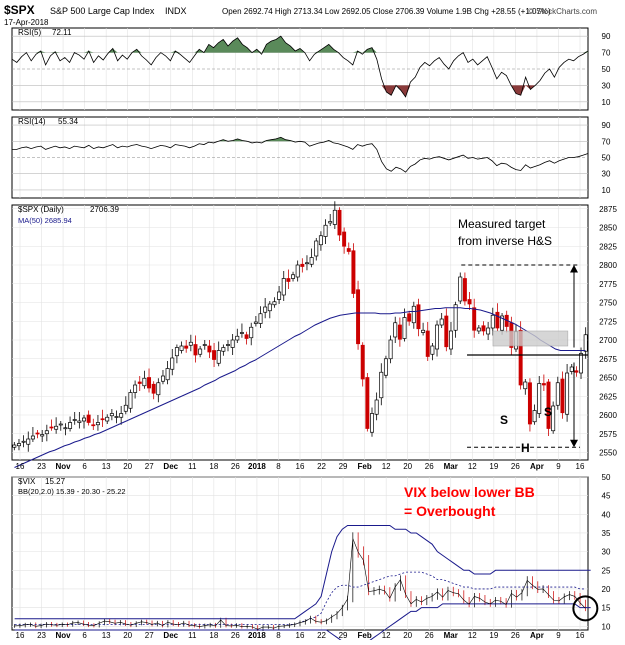 This screenshot has height=645, width=625. Describe the element at coordinates (64, 635) in the screenshot. I see `x-tick-label: Nov` at that location.